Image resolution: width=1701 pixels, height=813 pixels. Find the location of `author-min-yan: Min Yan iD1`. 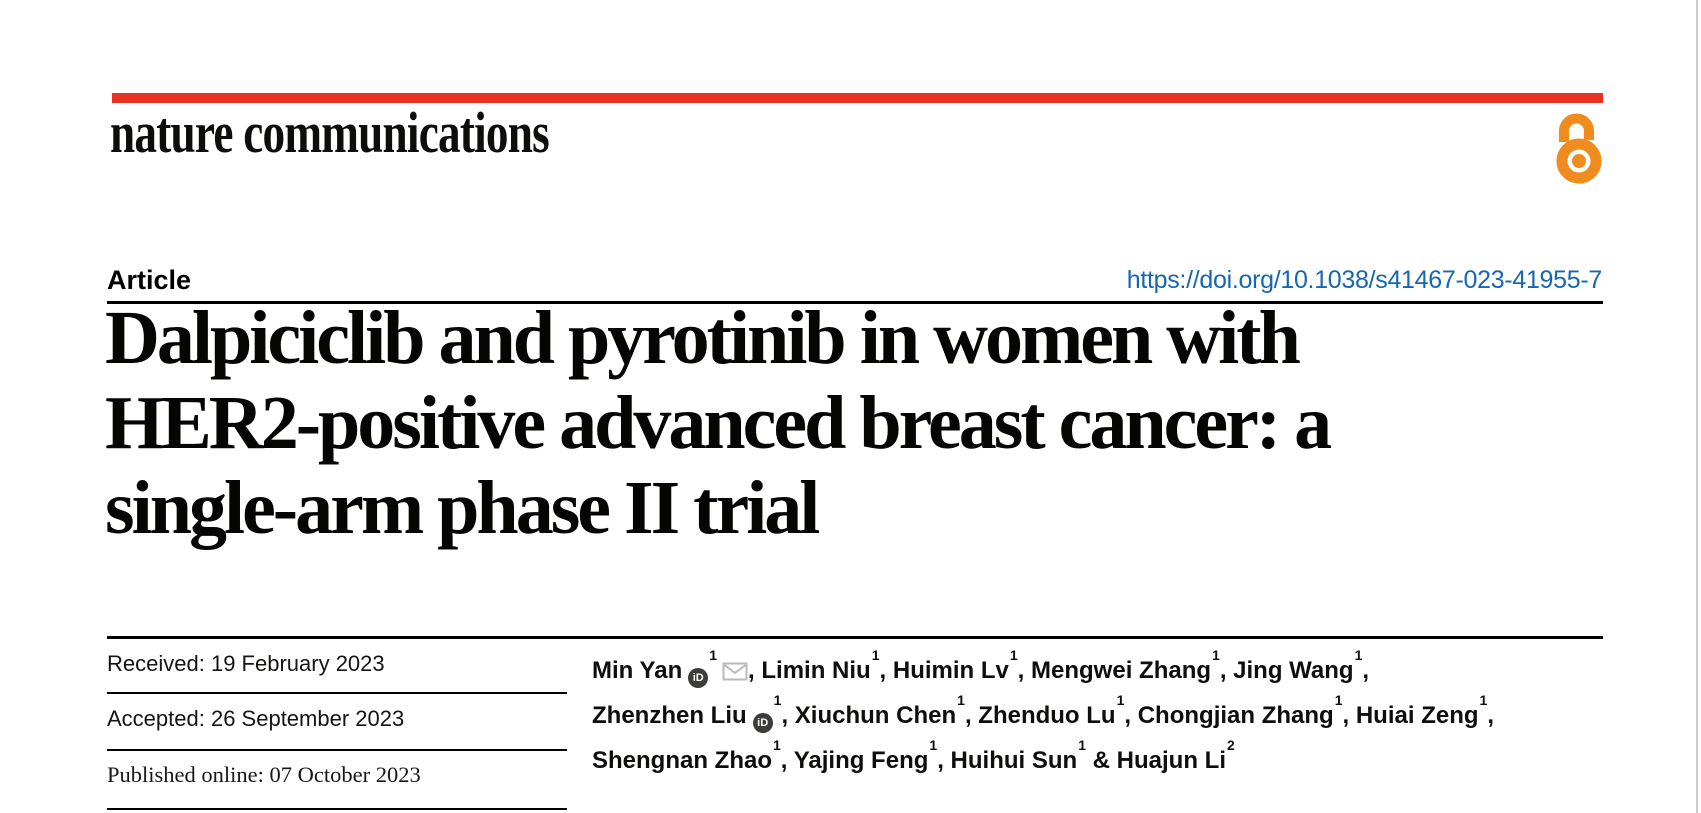

author-min-yan: Min Yan iD1 is located at coordinates (670, 667).